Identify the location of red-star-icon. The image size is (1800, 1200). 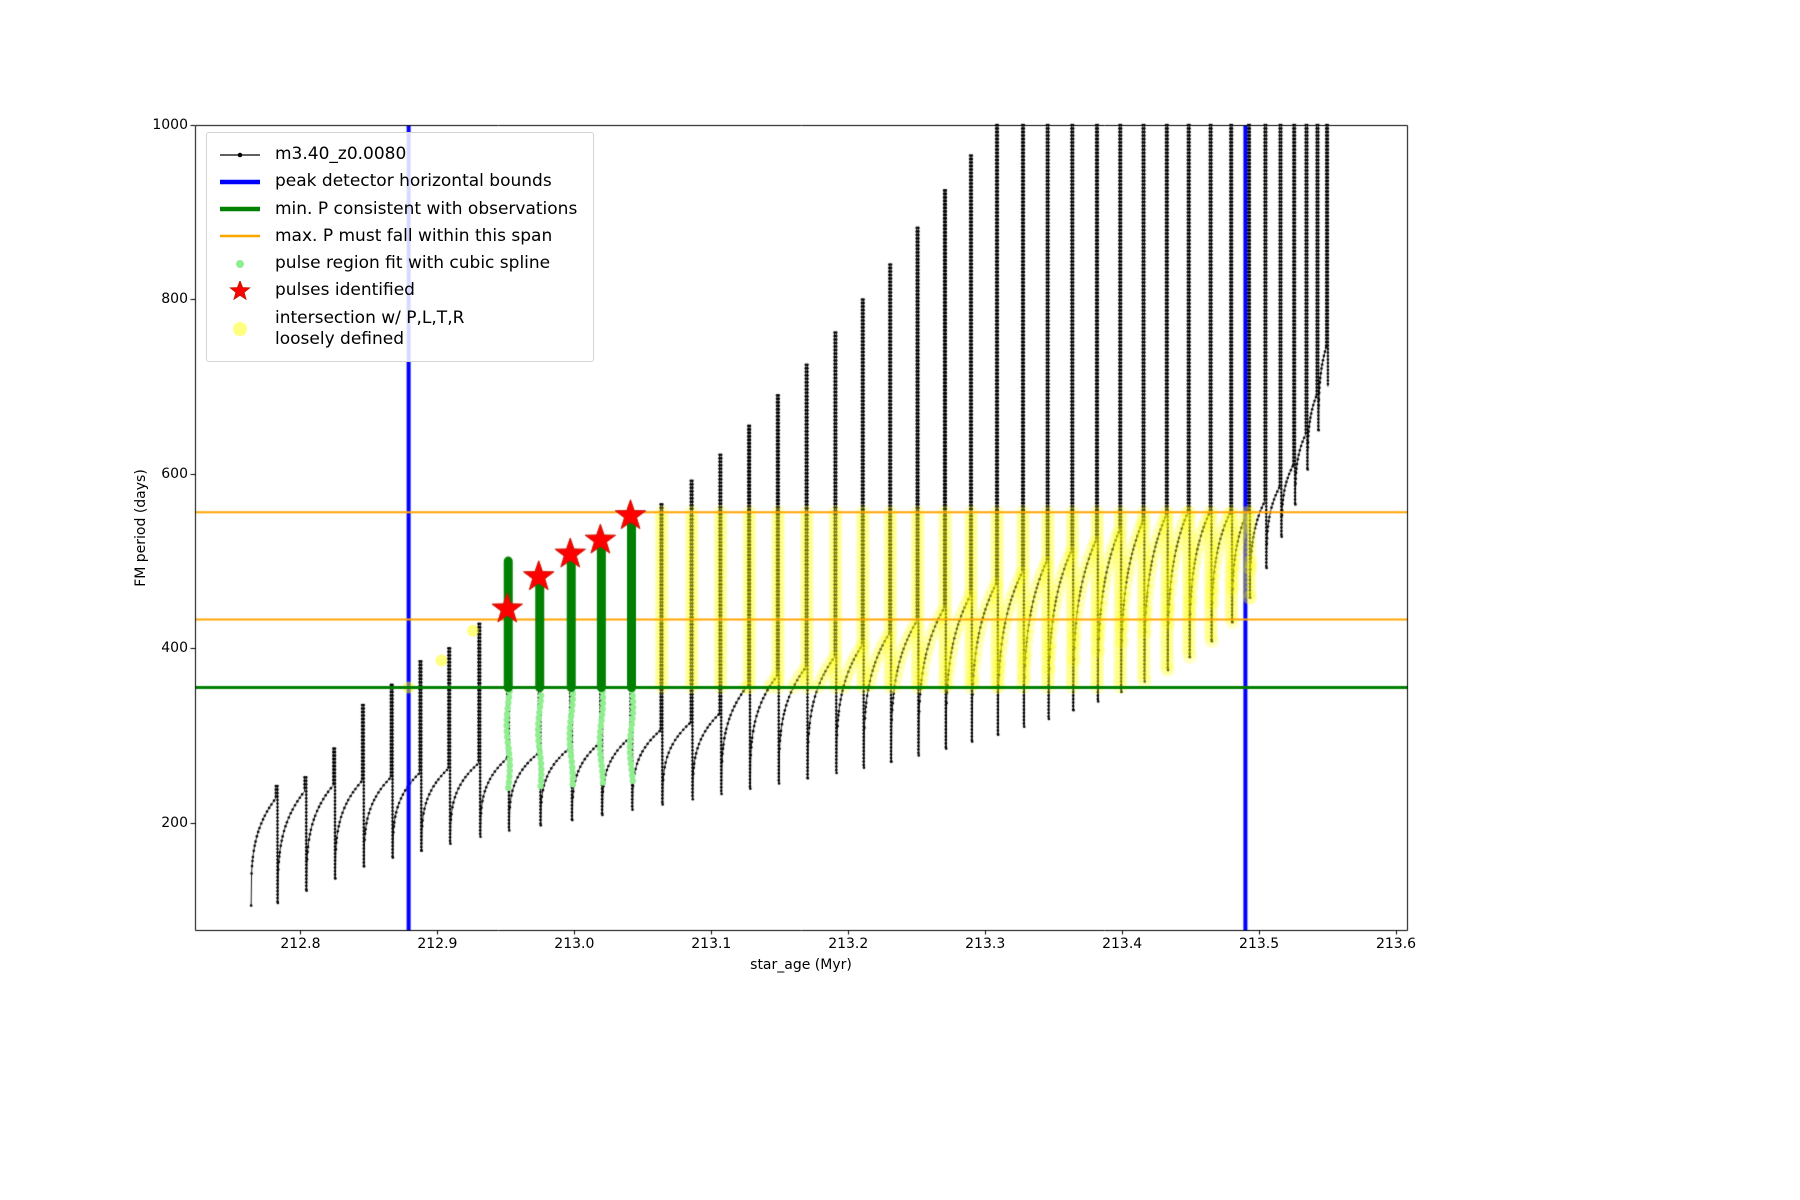
(240, 290).